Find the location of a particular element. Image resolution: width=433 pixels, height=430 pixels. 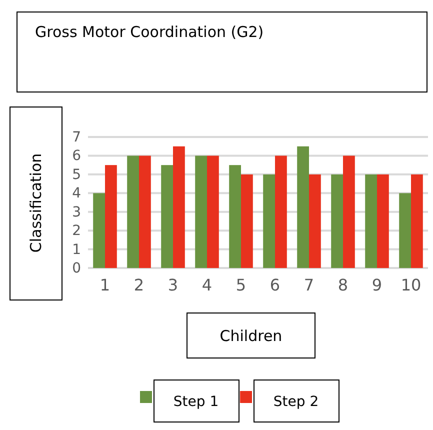

x-tick-label: 1 is located at coordinates (105, 284).